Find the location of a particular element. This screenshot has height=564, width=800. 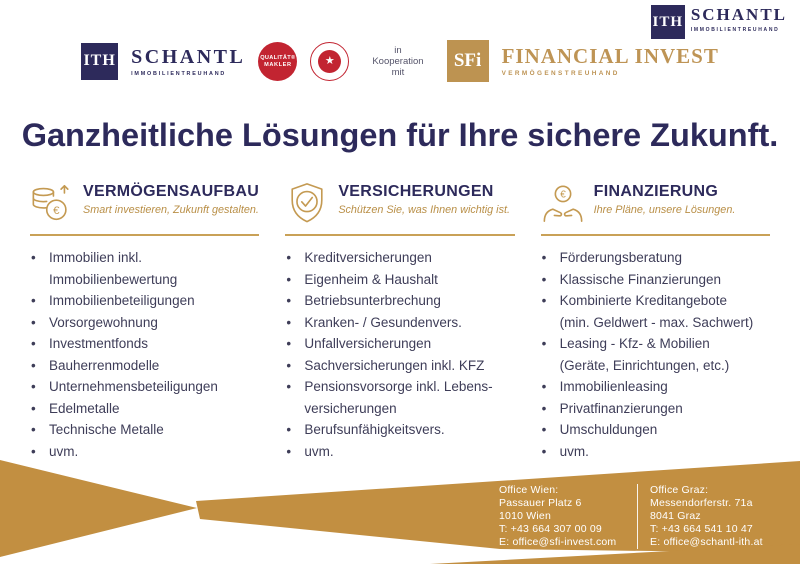

column-subtitle: Schützen Sie, was Ihnen wichtig ist. is located at coordinates (424, 210).